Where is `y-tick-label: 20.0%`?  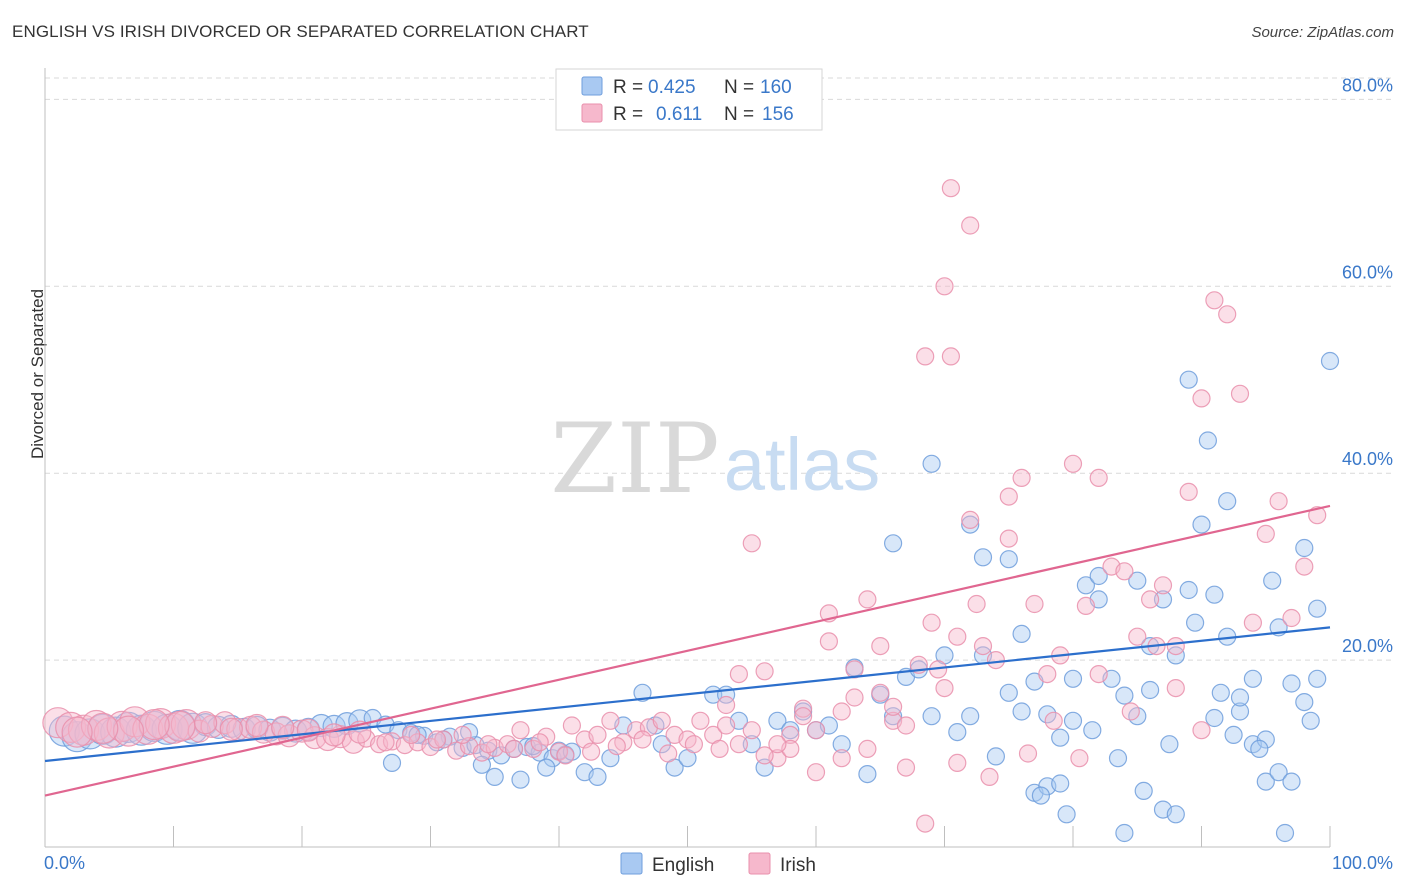
y-tick-label: 20.0% is located at coordinates (1367, 646).